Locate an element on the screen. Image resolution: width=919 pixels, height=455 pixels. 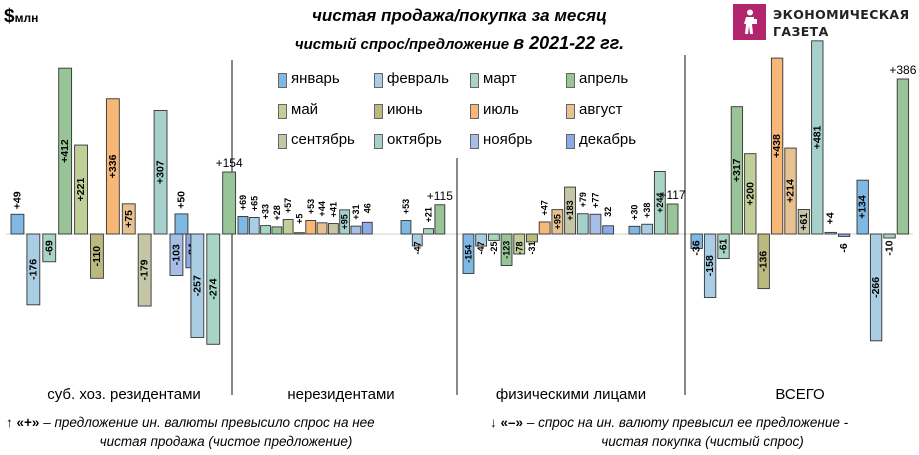
legend-label: июль is located at coordinates (501, 109).